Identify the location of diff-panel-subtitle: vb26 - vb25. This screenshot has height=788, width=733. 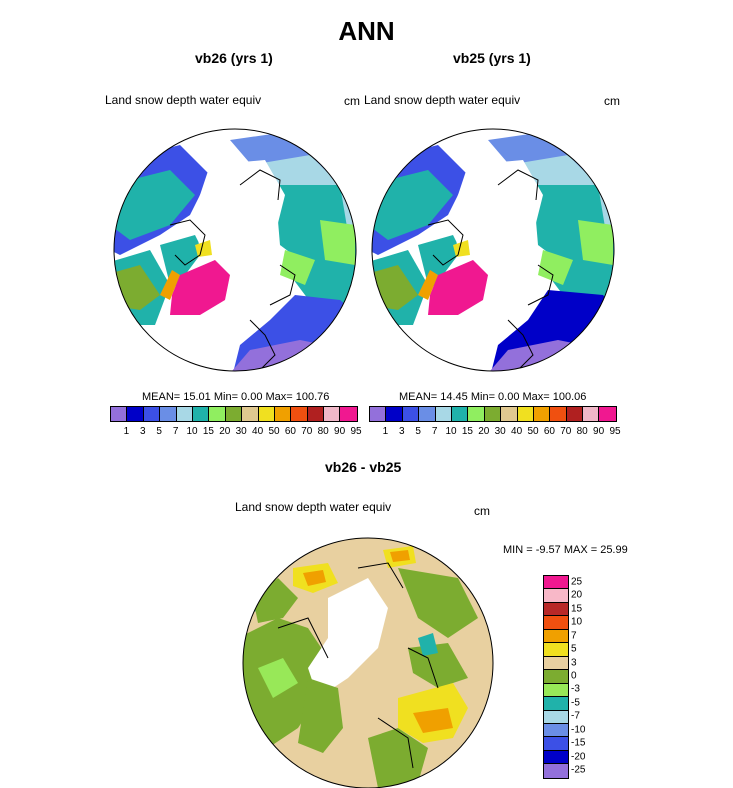
(363, 467).